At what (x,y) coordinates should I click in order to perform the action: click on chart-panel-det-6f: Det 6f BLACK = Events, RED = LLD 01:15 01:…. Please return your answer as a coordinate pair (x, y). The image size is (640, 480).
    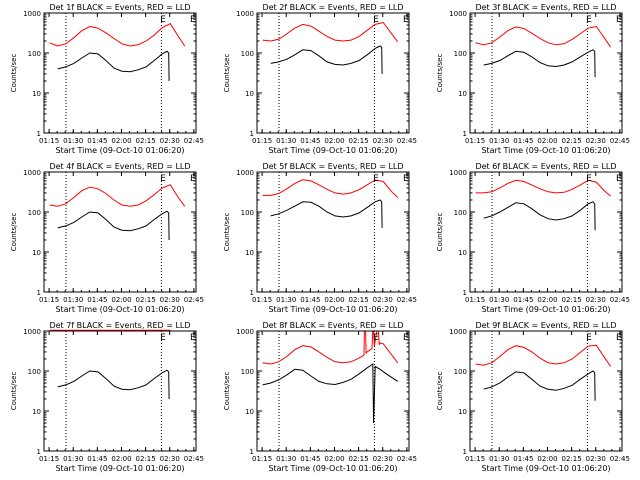
    Looking at the image, I should click on (533, 238).